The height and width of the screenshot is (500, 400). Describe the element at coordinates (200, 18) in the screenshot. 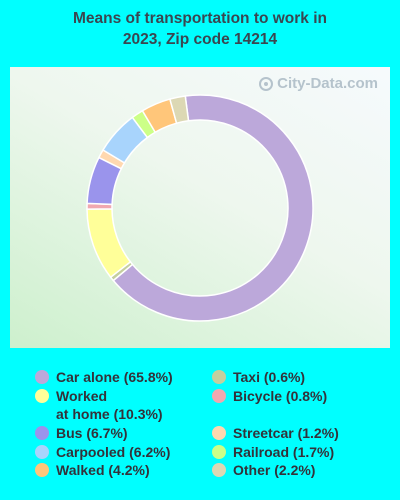

I see `chart-title-line-1: Means of transportation to work in` at that location.